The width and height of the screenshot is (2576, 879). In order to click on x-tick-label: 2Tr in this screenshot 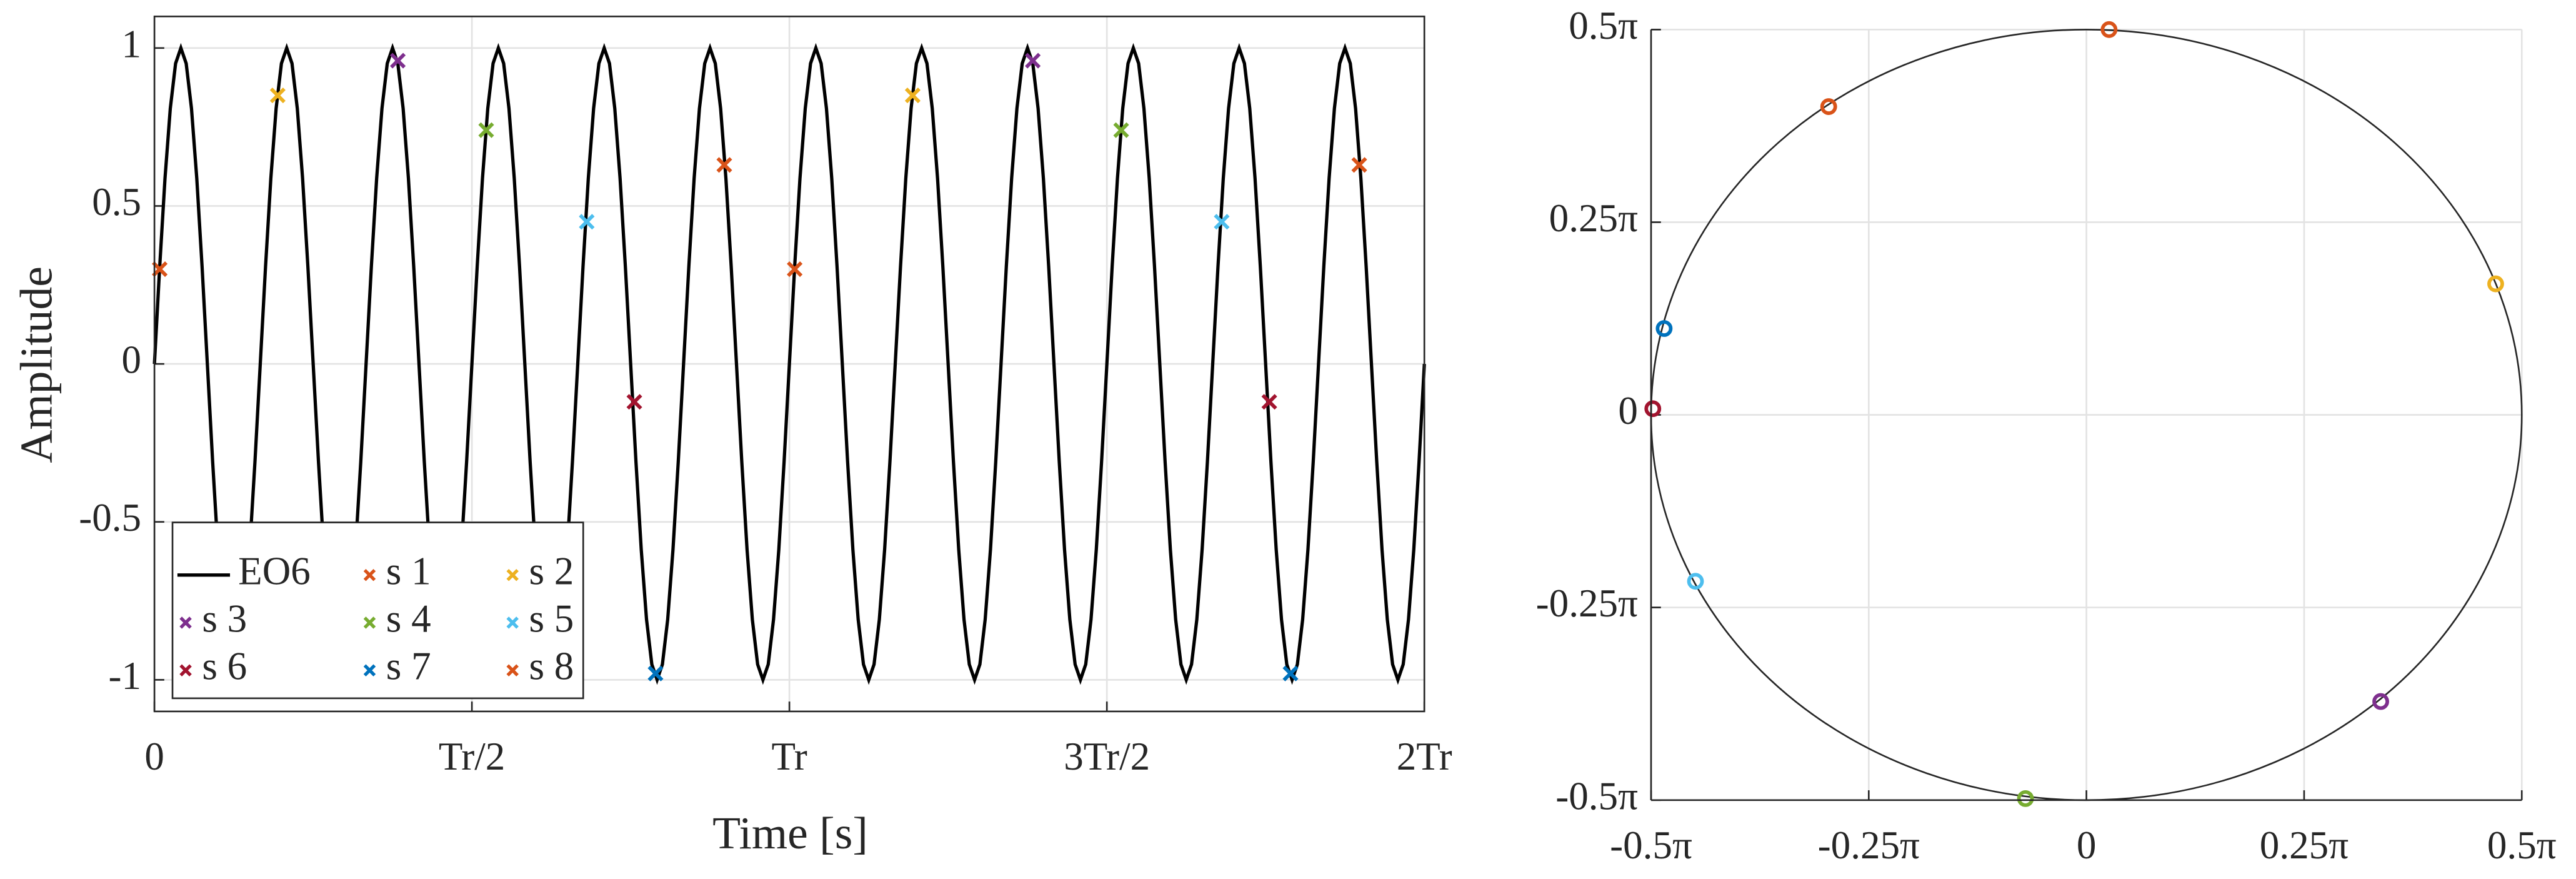, I will do `click(1424, 756)`.